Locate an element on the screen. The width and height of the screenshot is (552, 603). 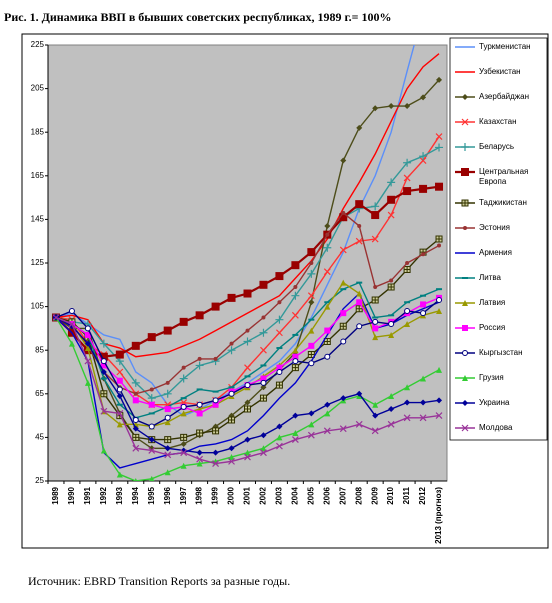
x-tick-label: 1995 is located at coordinates (151, 495).